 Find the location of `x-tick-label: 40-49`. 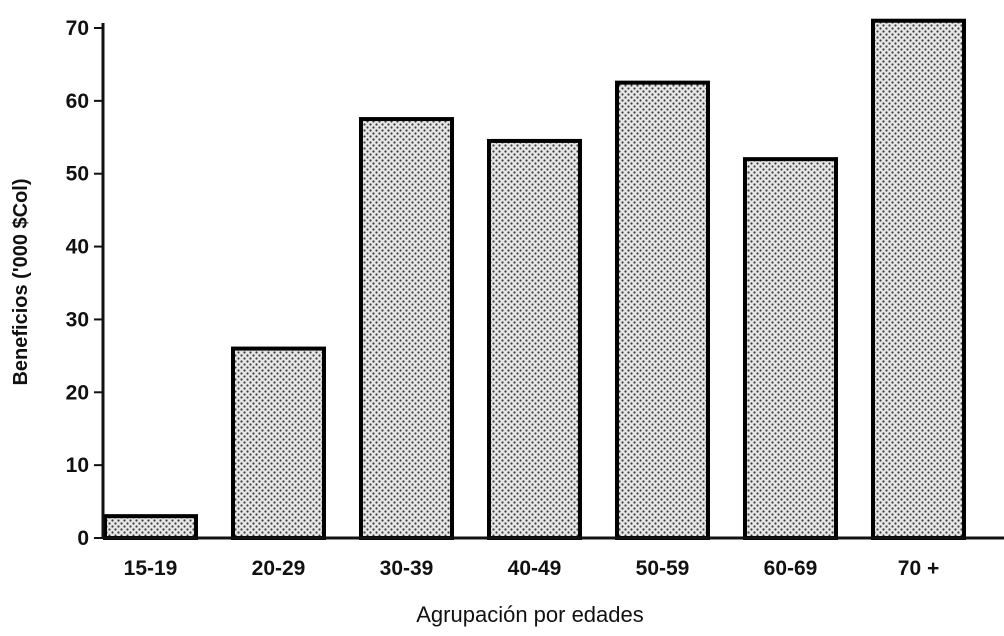

x-tick-label: 40-49 is located at coordinates (535, 568).